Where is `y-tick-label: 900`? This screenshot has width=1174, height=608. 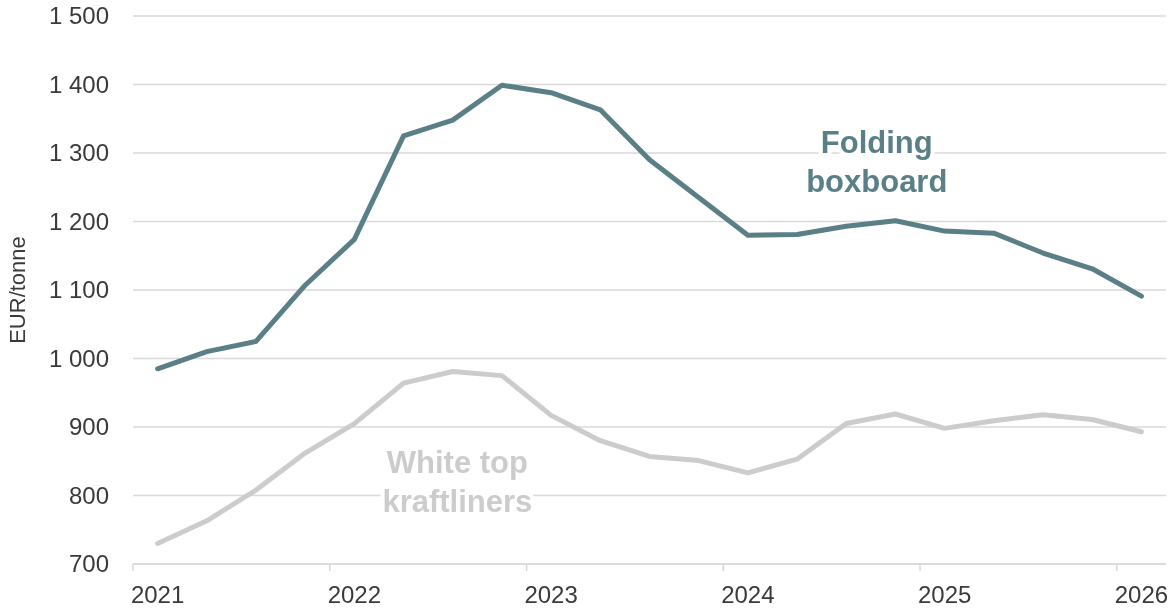
y-tick-label: 900 is located at coordinates (88, 427).